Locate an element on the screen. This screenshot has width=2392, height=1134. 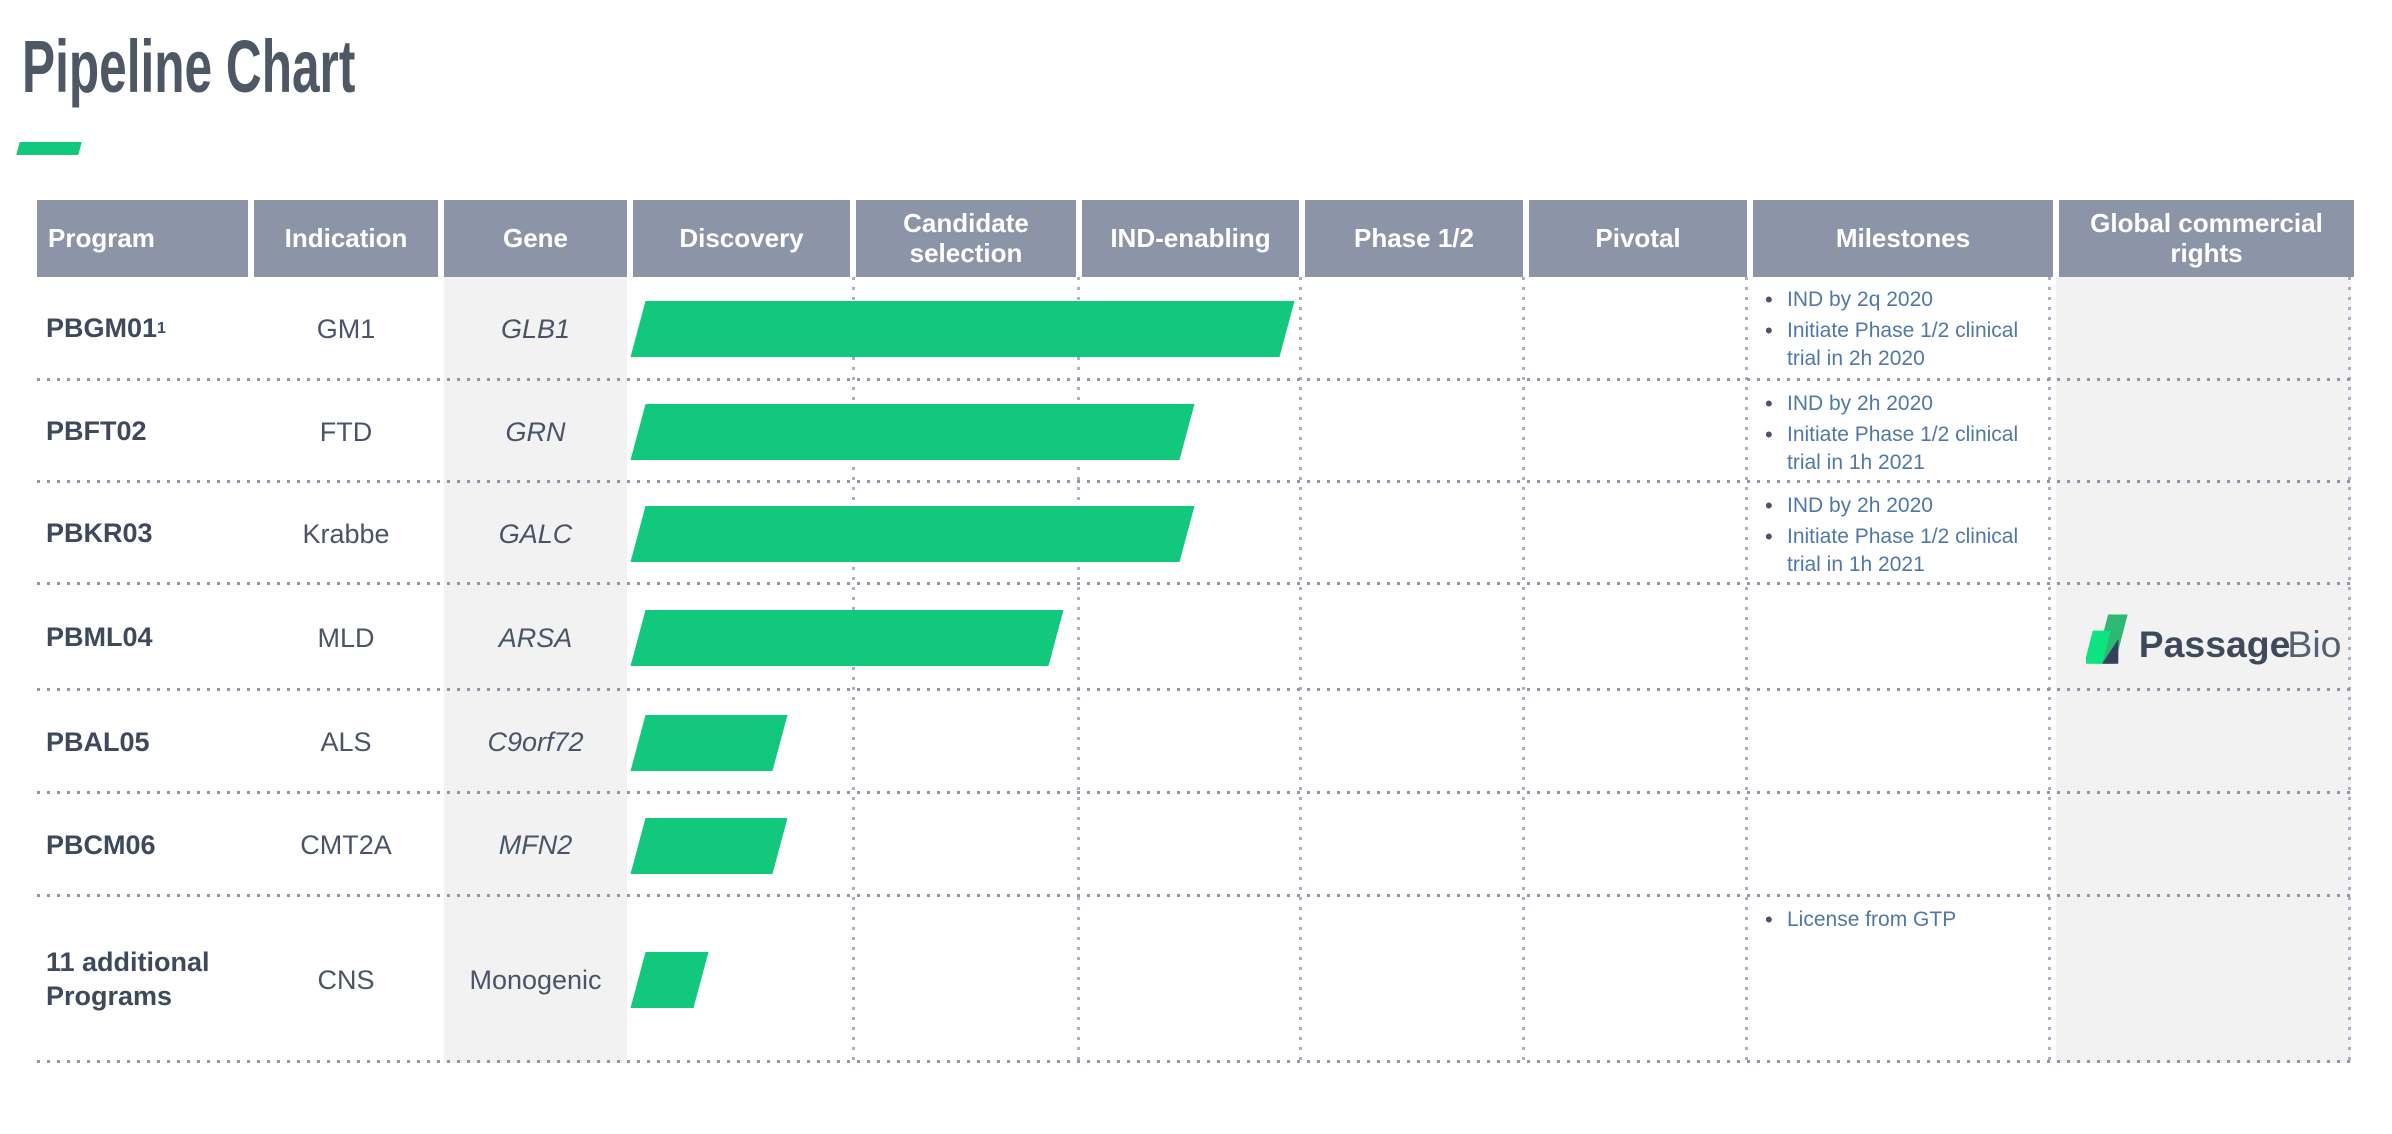
milestone-item: IND by 2q 2020 is located at coordinates (1899, 299).